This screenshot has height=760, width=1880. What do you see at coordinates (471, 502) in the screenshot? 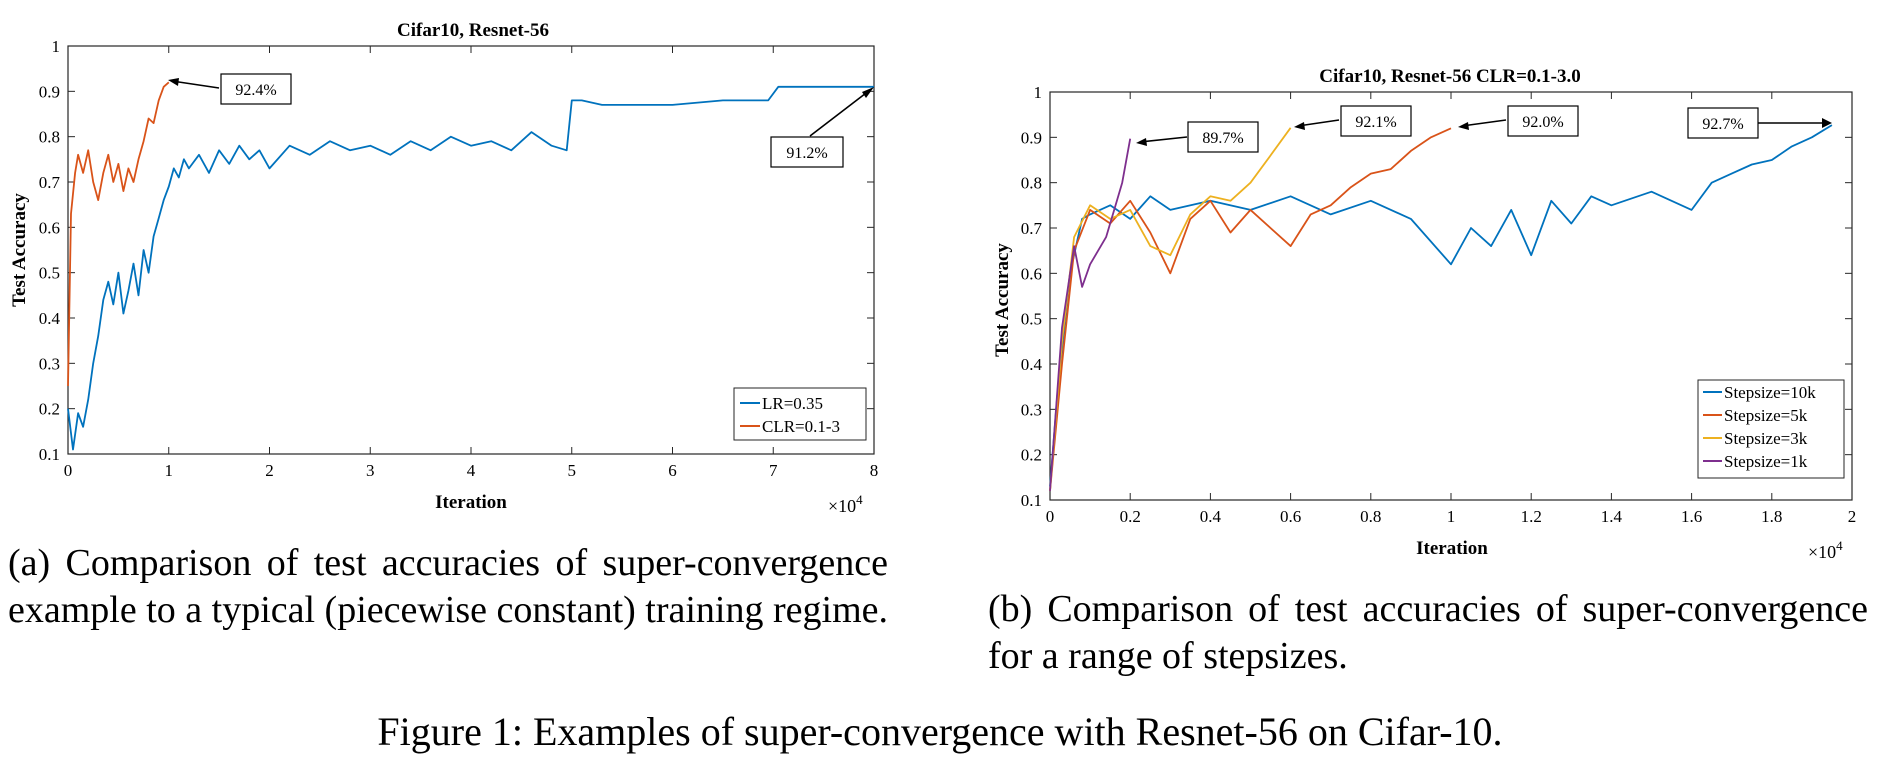
I see `chart-a-xlabel: Iteration` at bounding box center [471, 502].